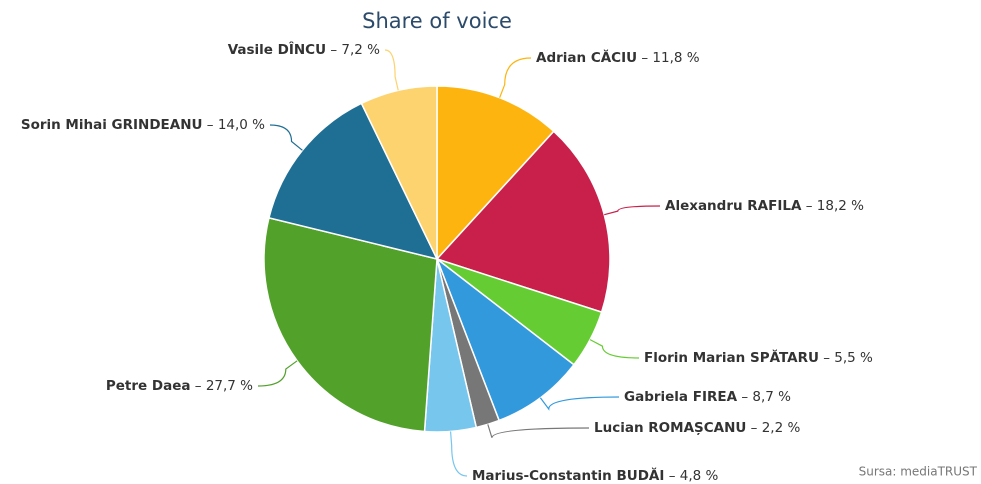 The image size is (981, 484). I want to click on data-label: Vasile DÎNCU – 7,2 %, so click(304, 49).